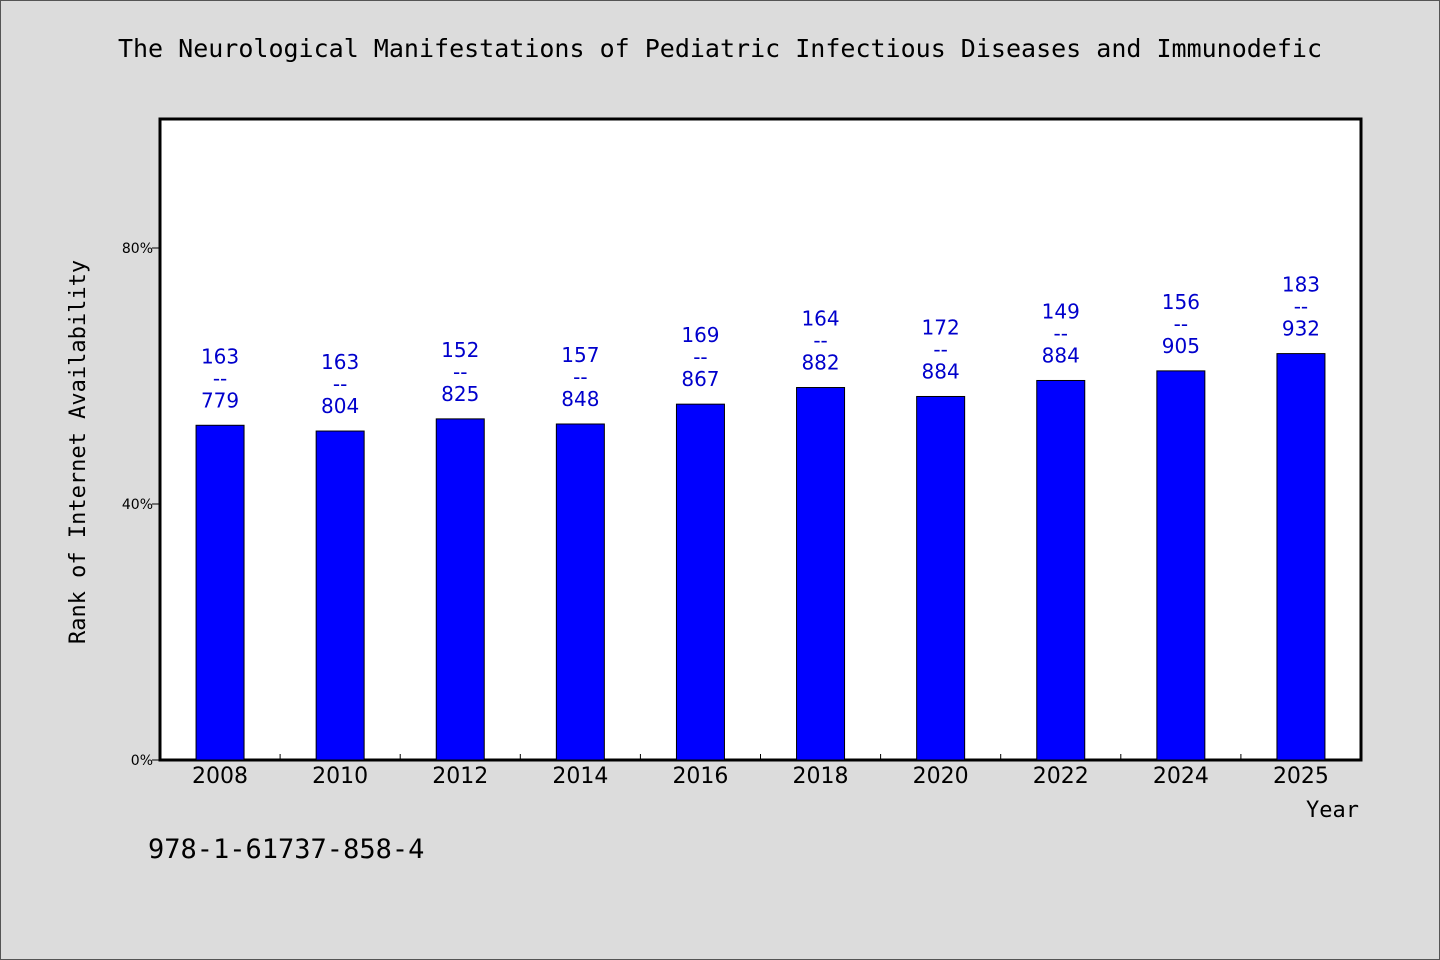 Image resolution: width=1440 pixels, height=960 pixels. Describe the element at coordinates (941, 776) in the screenshot. I see `x-tick-label: 2020` at that location.